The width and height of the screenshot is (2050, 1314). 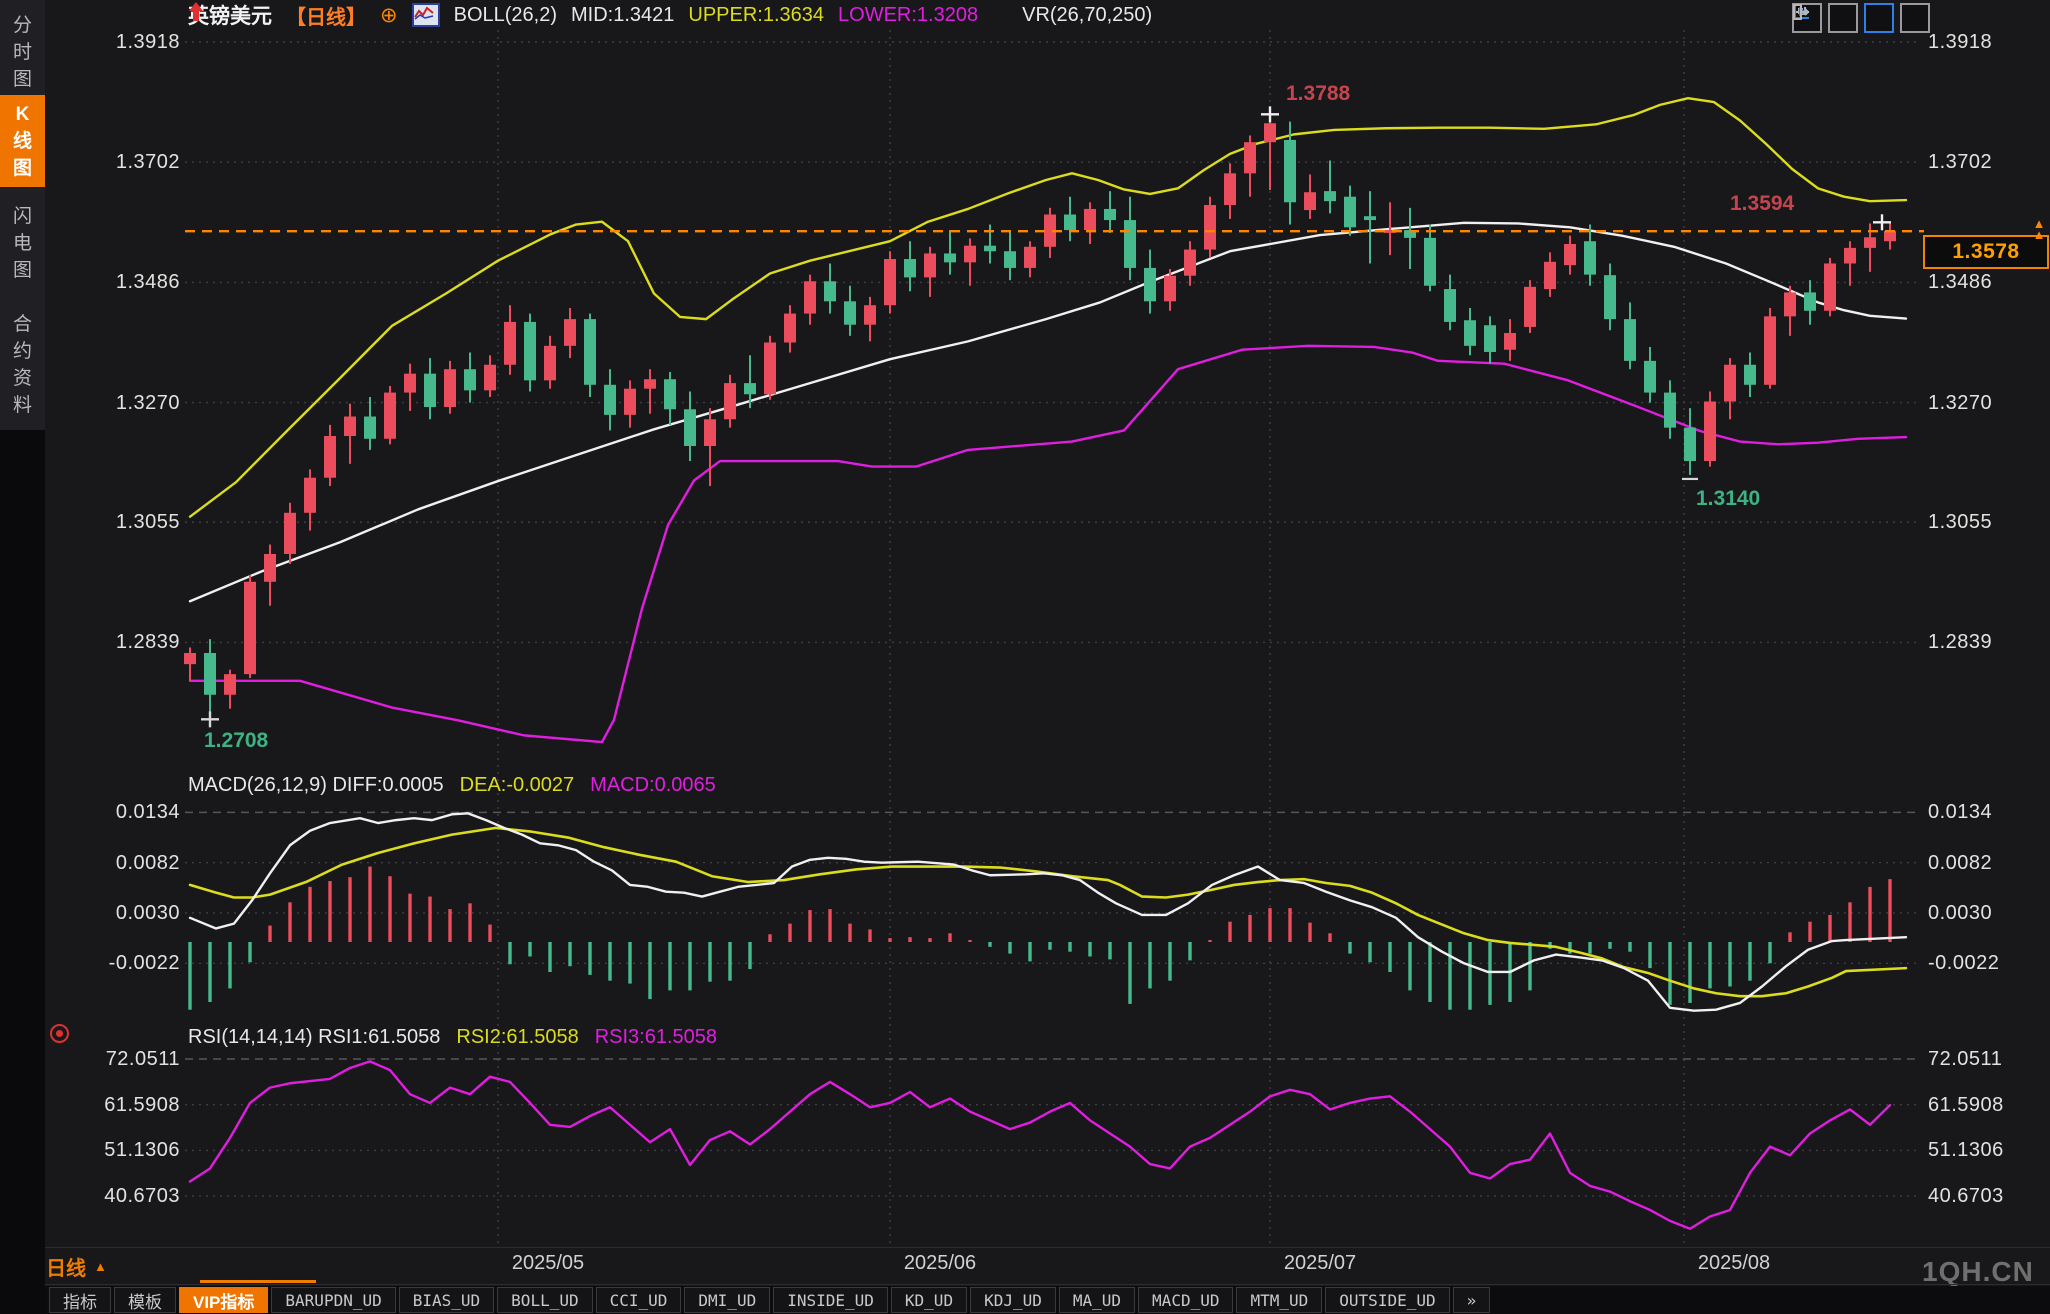 What do you see at coordinates (145, 1300) in the screenshot?
I see `tab-模板: 模板` at bounding box center [145, 1300].